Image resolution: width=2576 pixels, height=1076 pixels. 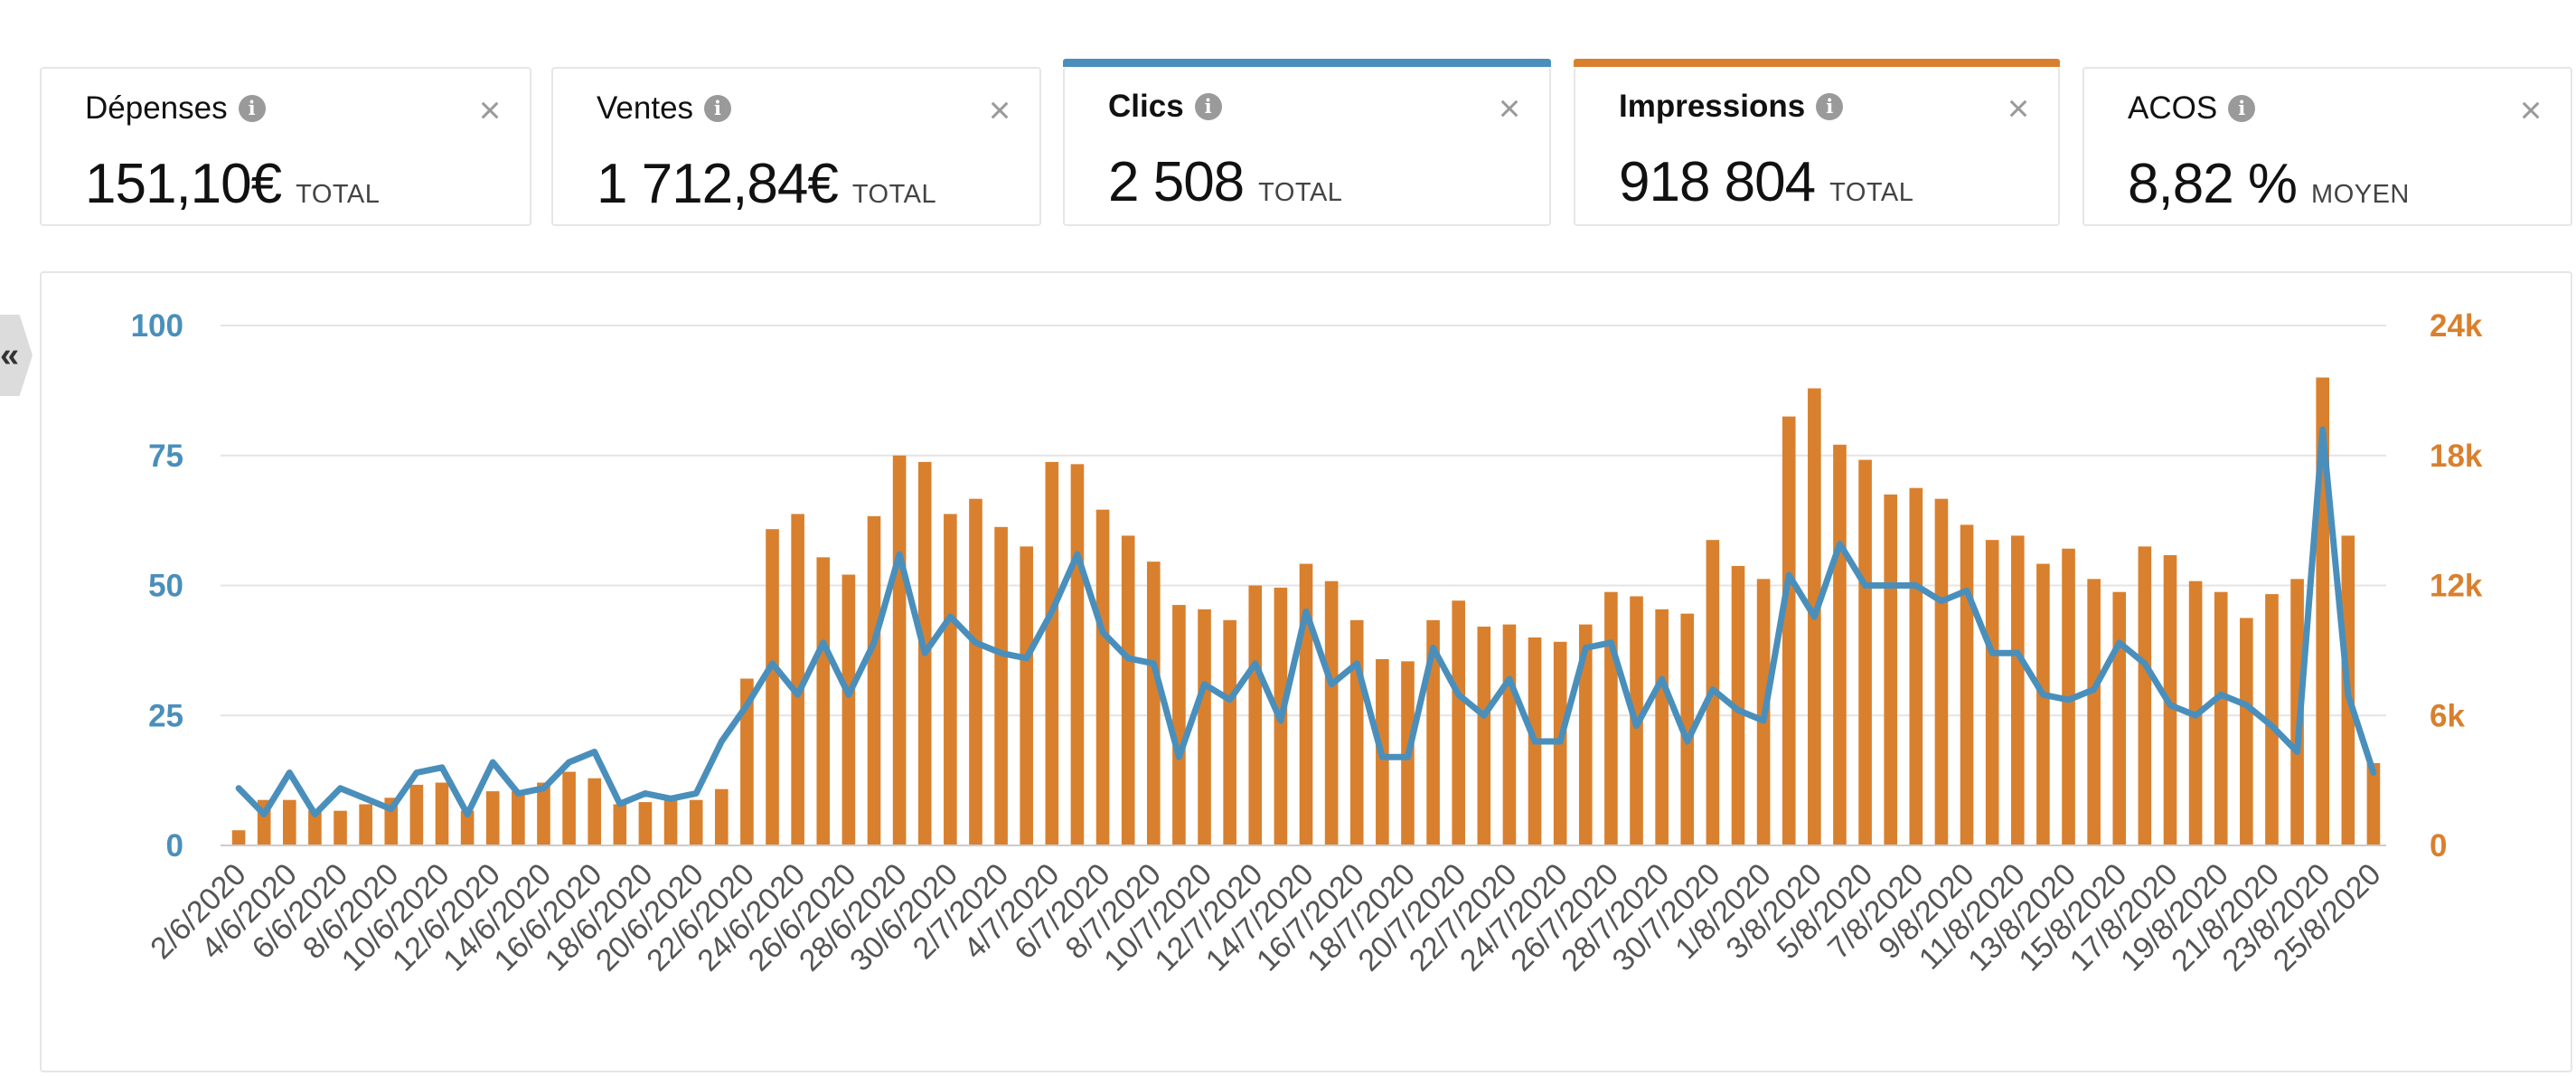 What do you see at coordinates (1165, 107) in the screenshot?
I see `metric-title-row: Clics i` at bounding box center [1165, 107].